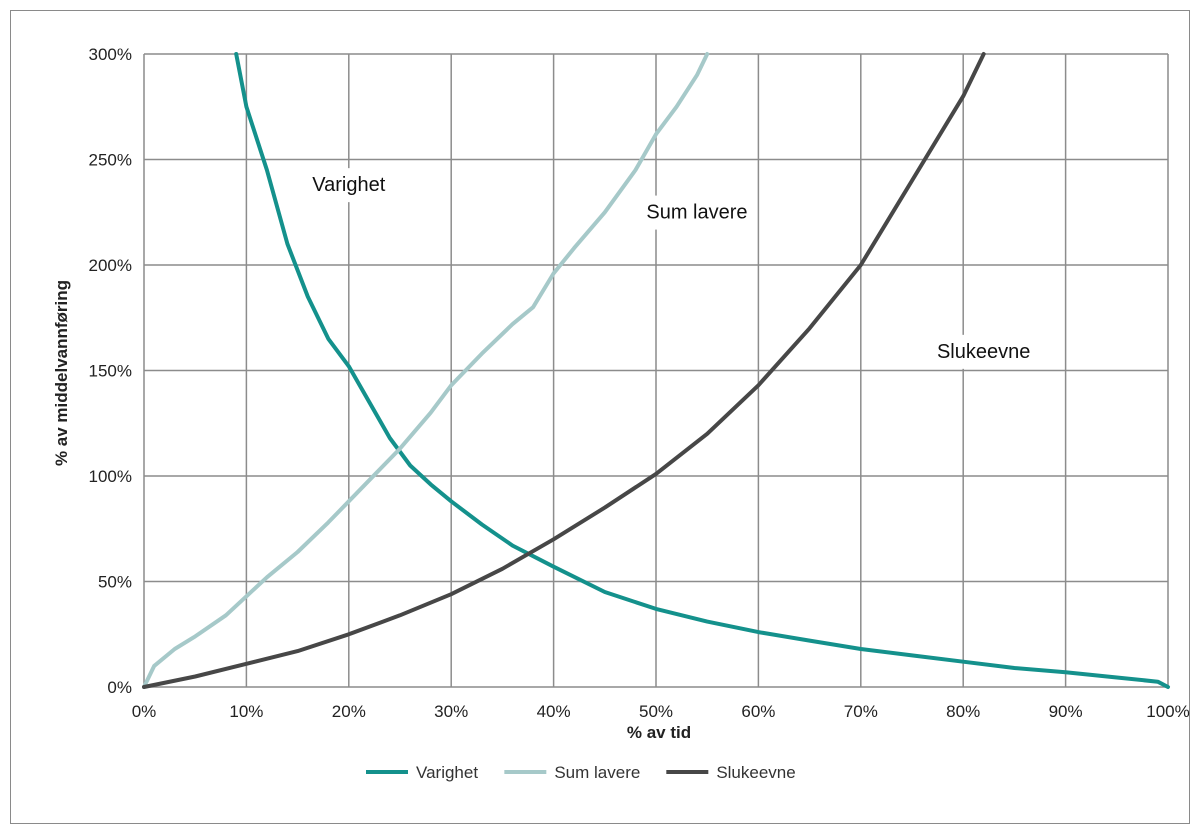 Image resolution: width=1201 pixels, height=830 pixels. What do you see at coordinates (671, 268) in the screenshot?
I see `annotations: Varighet Sum lavere Slukeevne` at bounding box center [671, 268].